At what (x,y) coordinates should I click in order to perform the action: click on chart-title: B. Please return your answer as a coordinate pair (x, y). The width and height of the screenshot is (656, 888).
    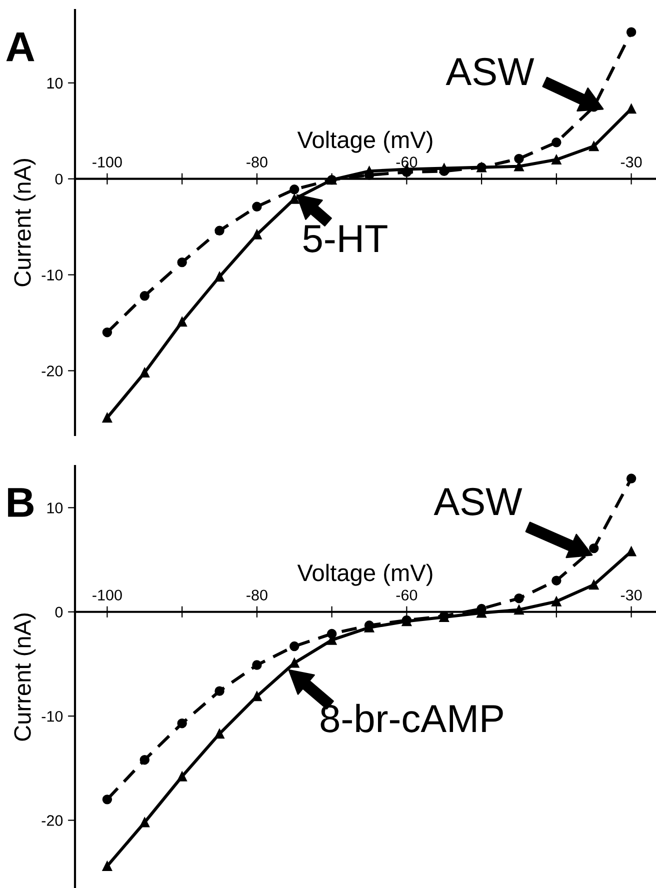
    Looking at the image, I should click on (21, 502).